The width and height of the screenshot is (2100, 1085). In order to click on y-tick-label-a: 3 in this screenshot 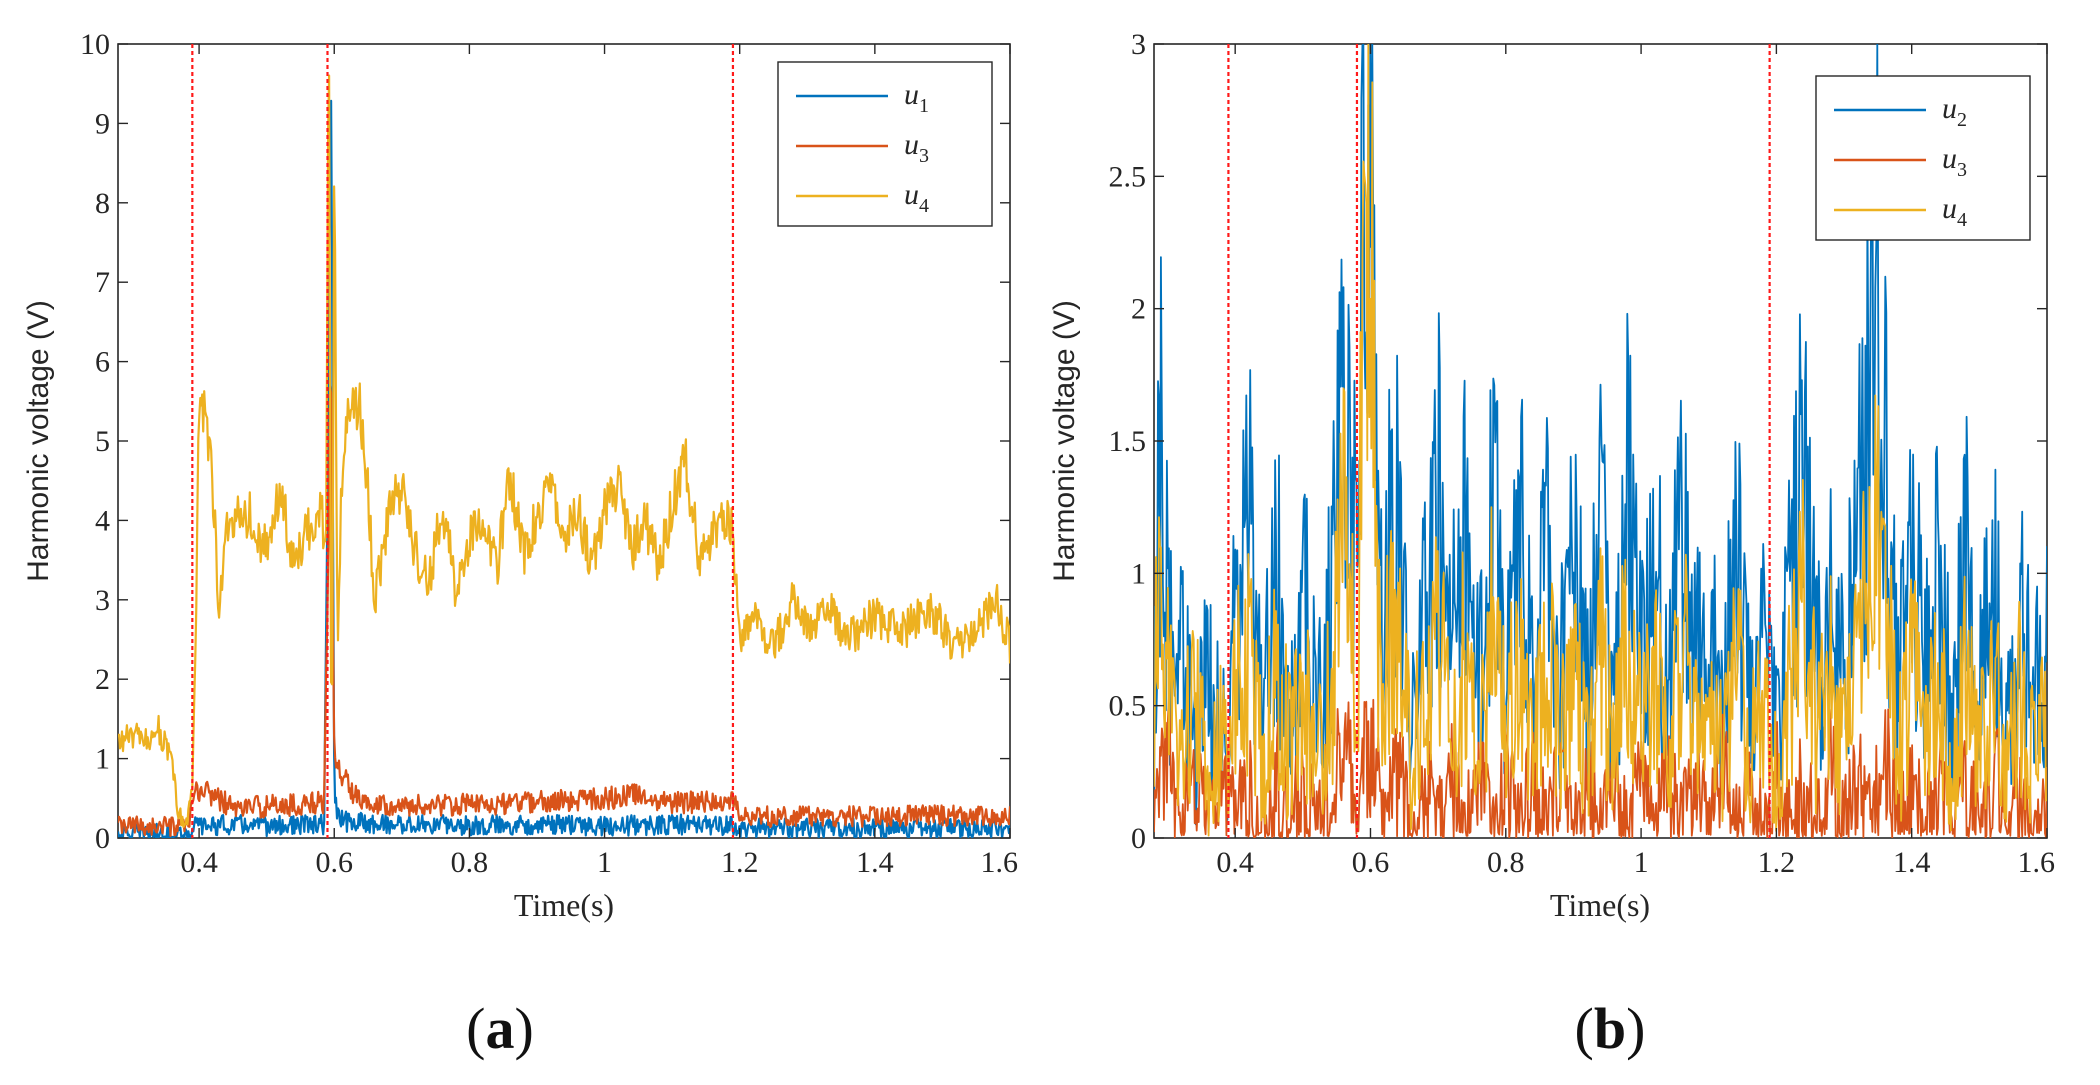, I will do `click(102, 600)`.